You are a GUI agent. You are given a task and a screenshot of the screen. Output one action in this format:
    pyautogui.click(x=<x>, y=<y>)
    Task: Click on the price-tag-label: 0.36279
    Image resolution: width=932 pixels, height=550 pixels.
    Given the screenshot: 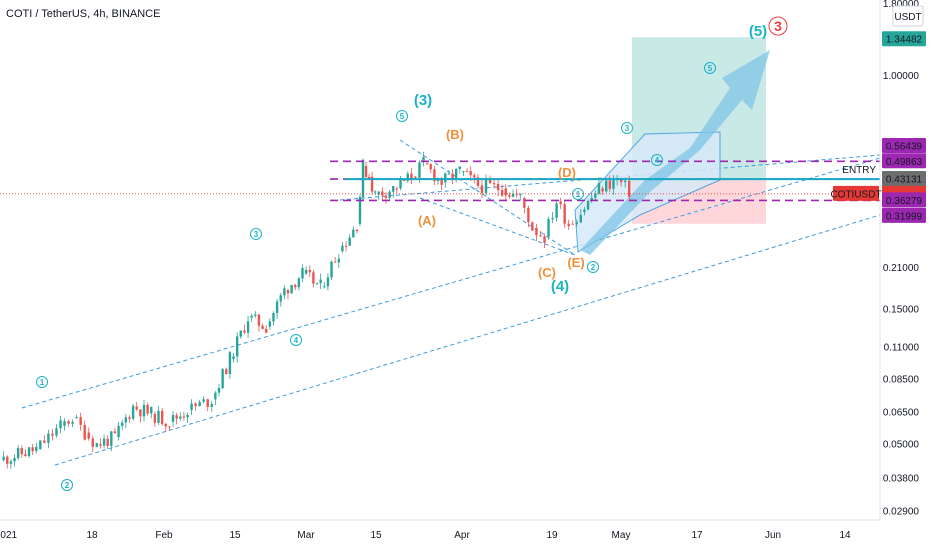 What is the action you would take?
    pyautogui.click(x=904, y=201)
    